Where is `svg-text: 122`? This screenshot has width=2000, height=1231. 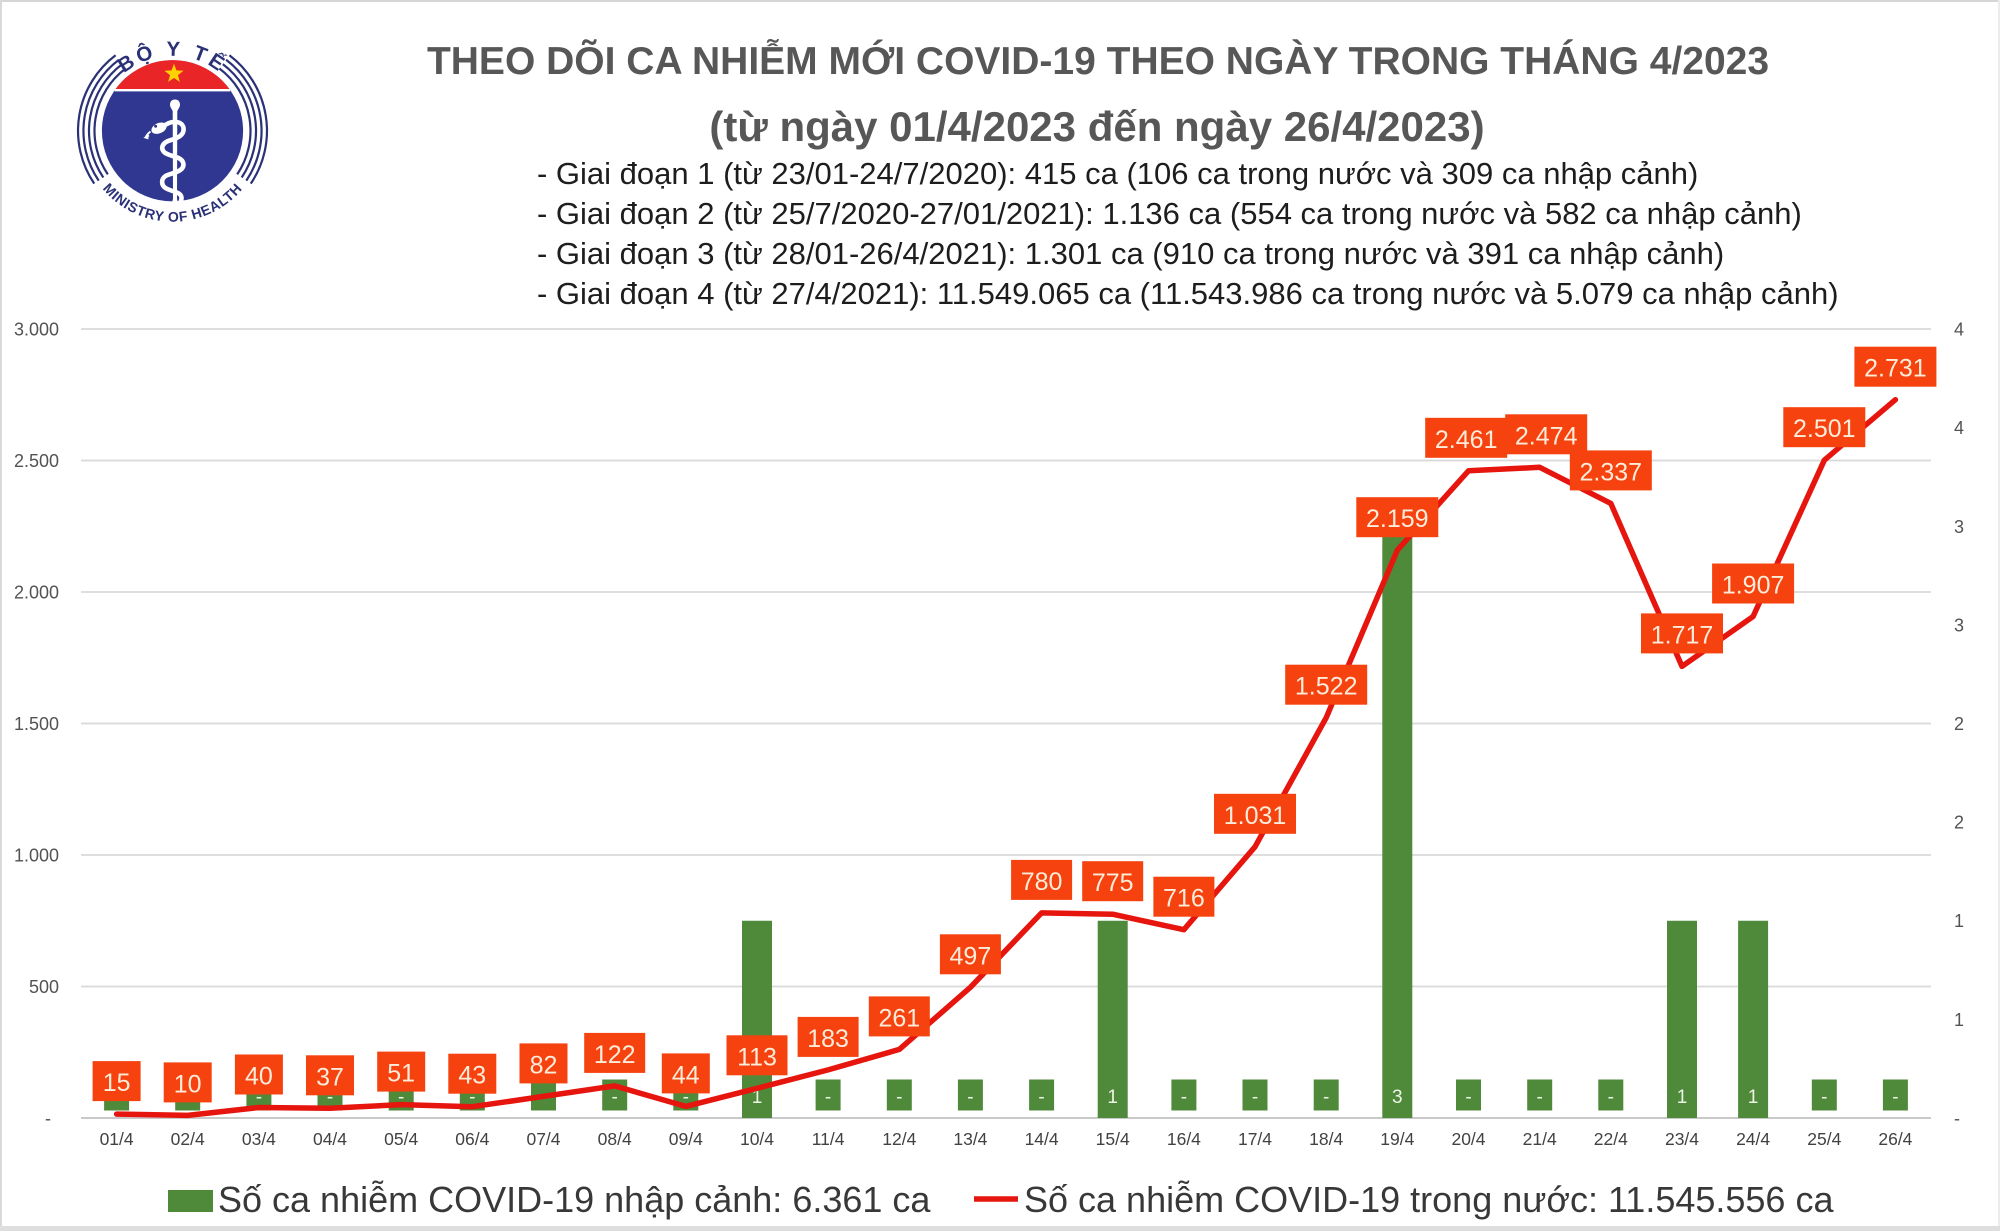 svg-text: 122 is located at coordinates (615, 1055).